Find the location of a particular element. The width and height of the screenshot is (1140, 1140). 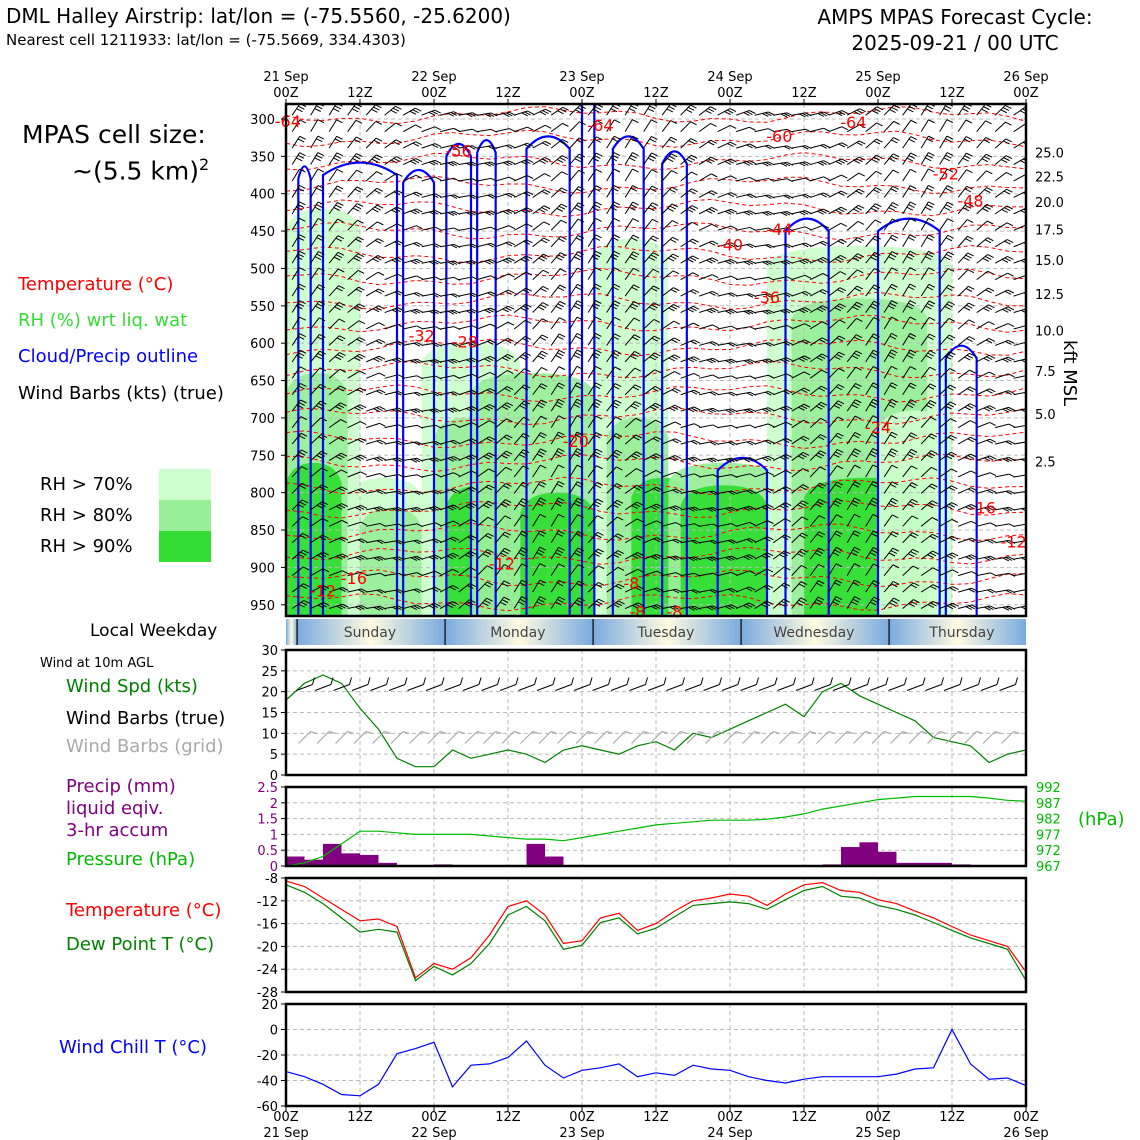

ytick-pressure: 900 is located at coordinates (262, 568).